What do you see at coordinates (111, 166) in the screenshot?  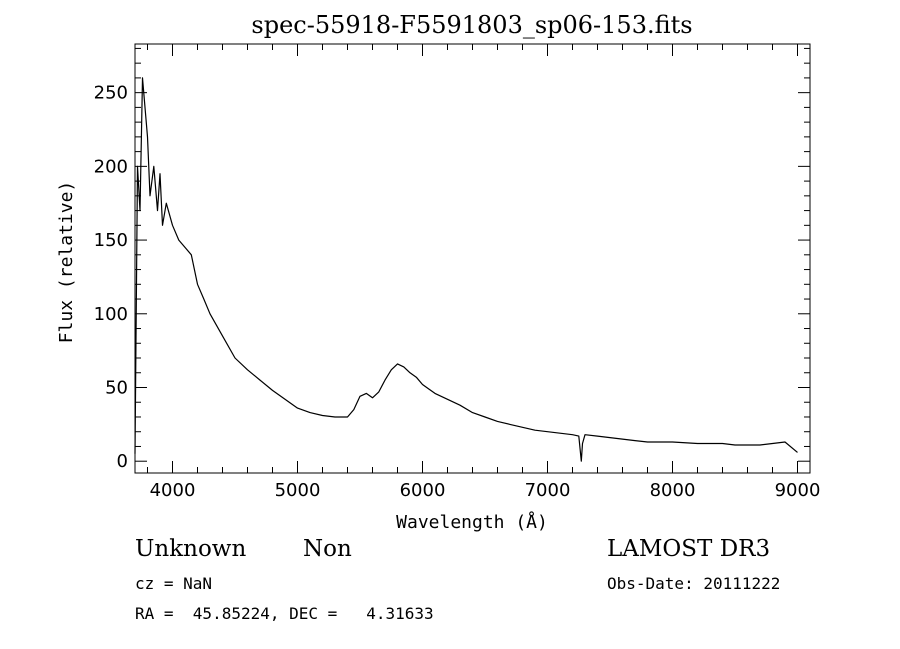 I see `y-tick-label: 200` at bounding box center [111, 166].